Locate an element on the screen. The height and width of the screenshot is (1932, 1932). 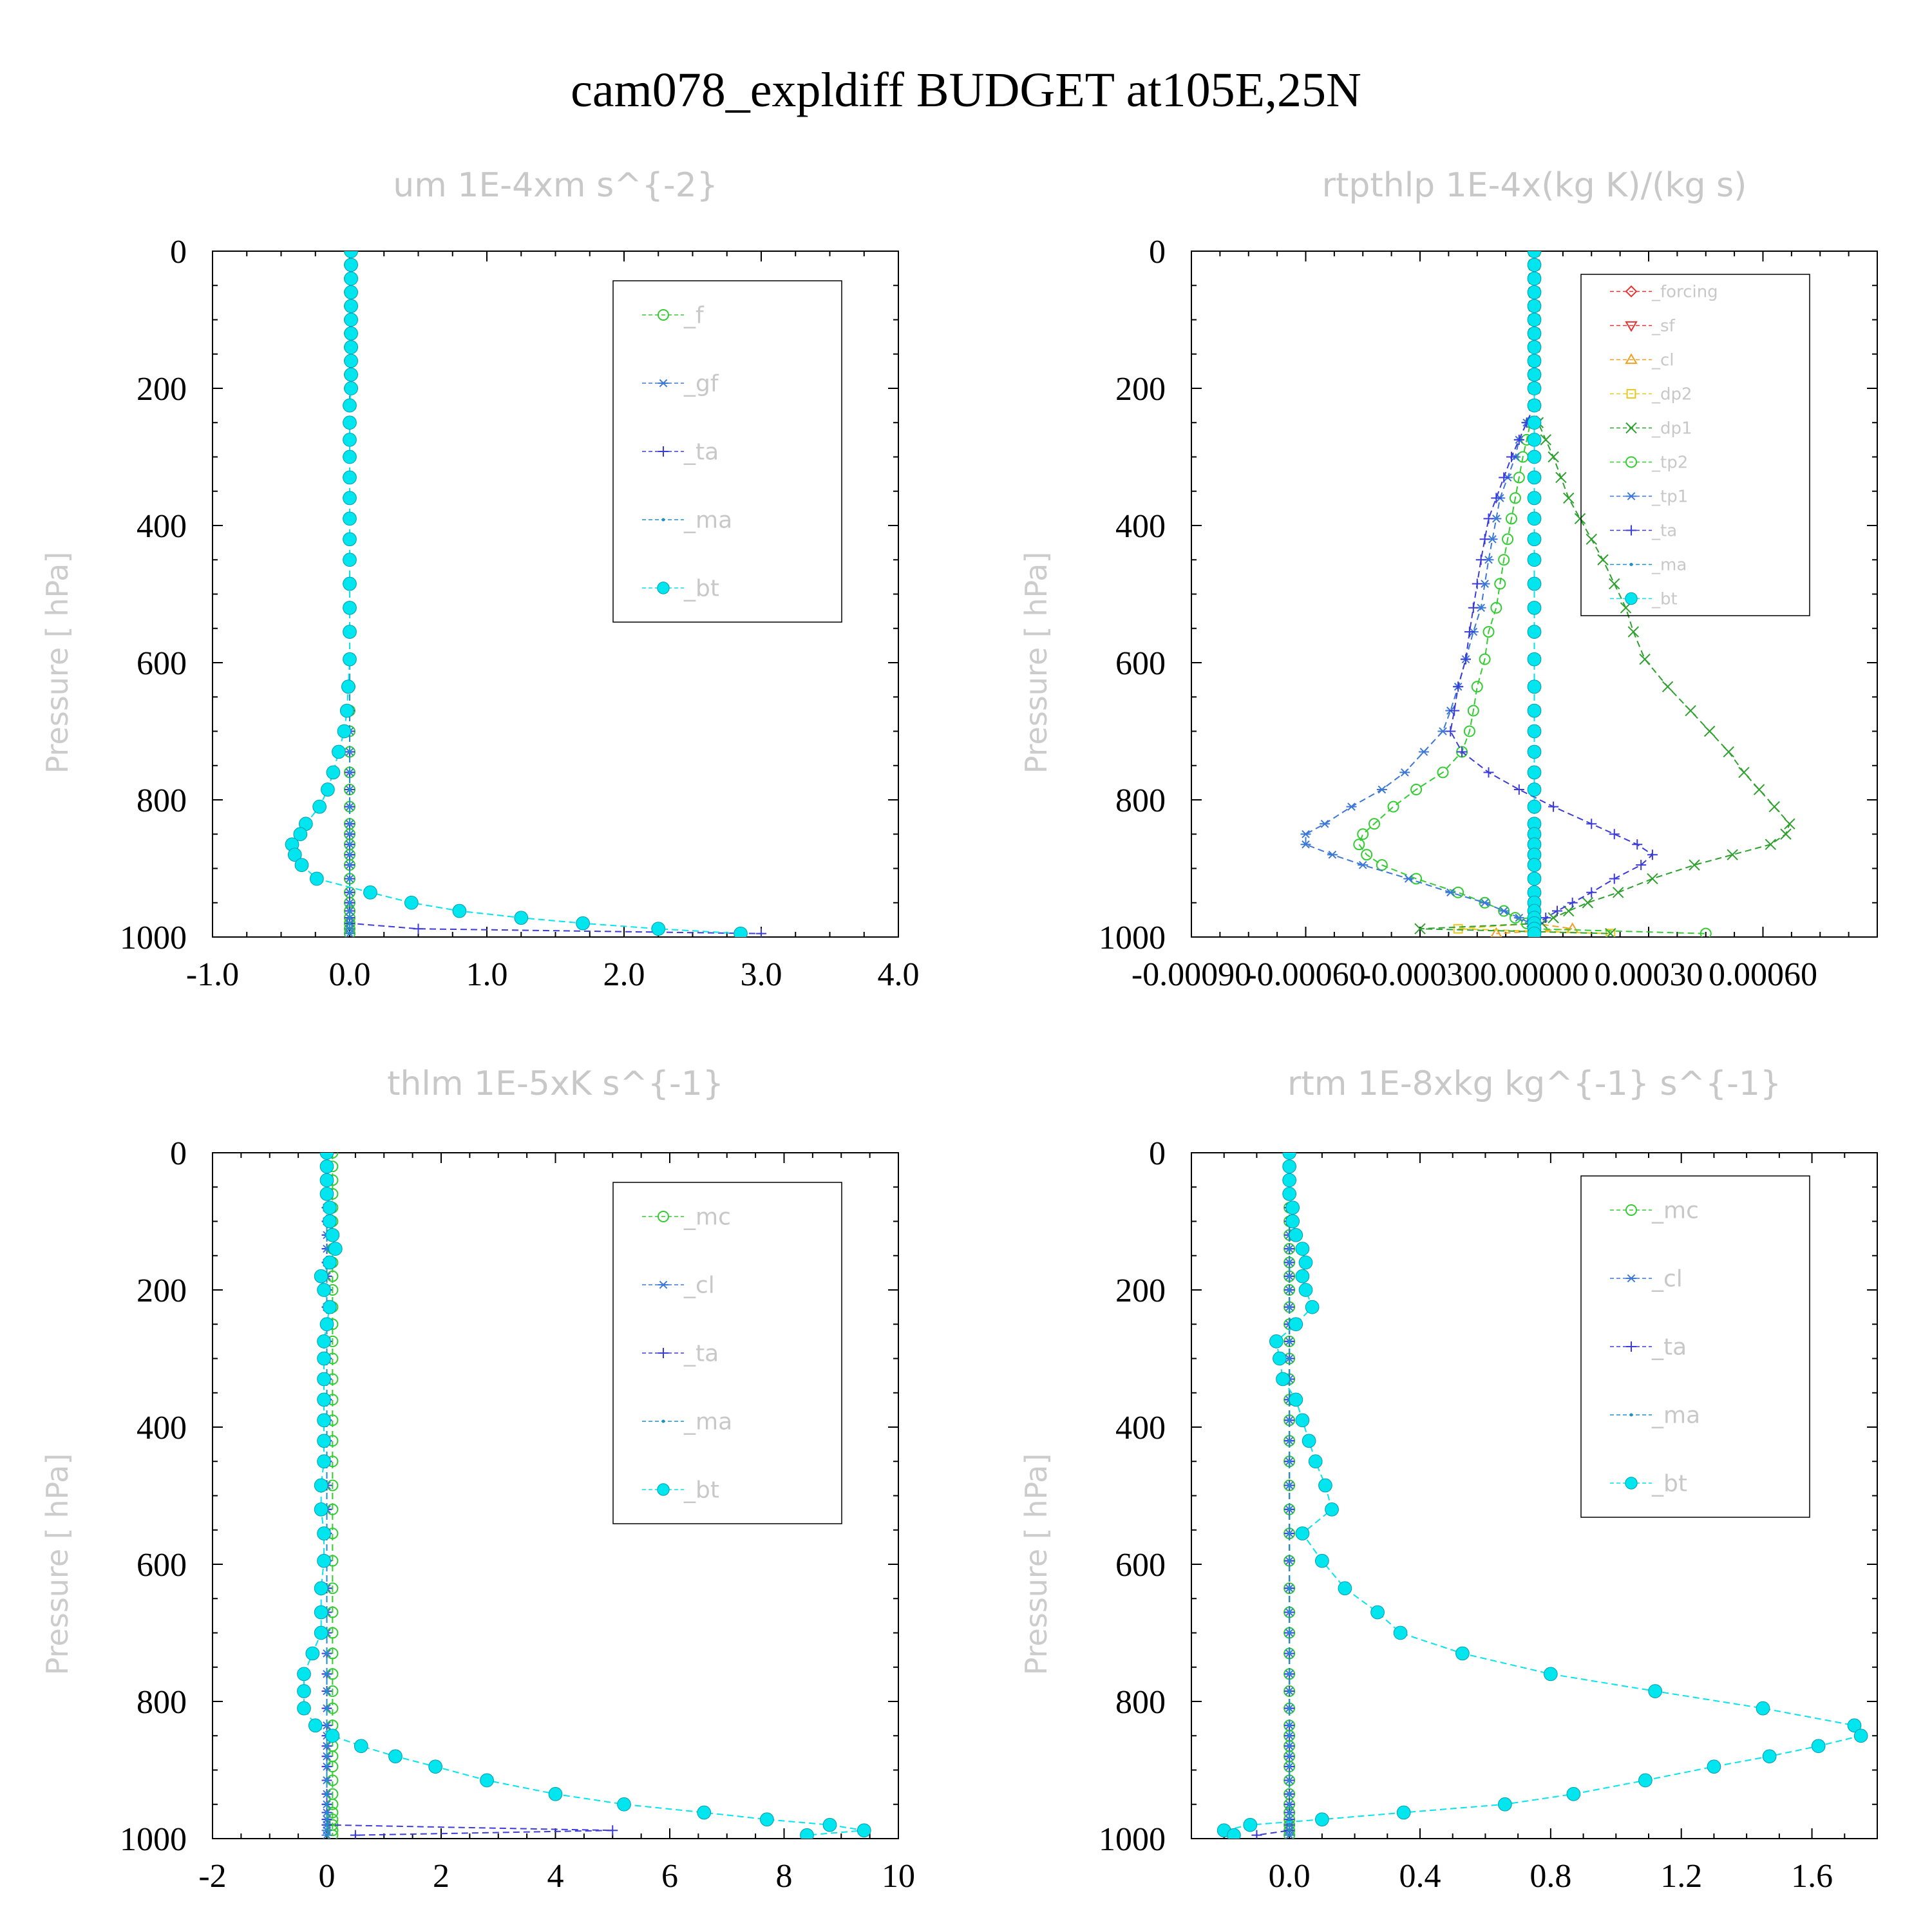
legend-label: _ma is located at coordinates (708, 521).